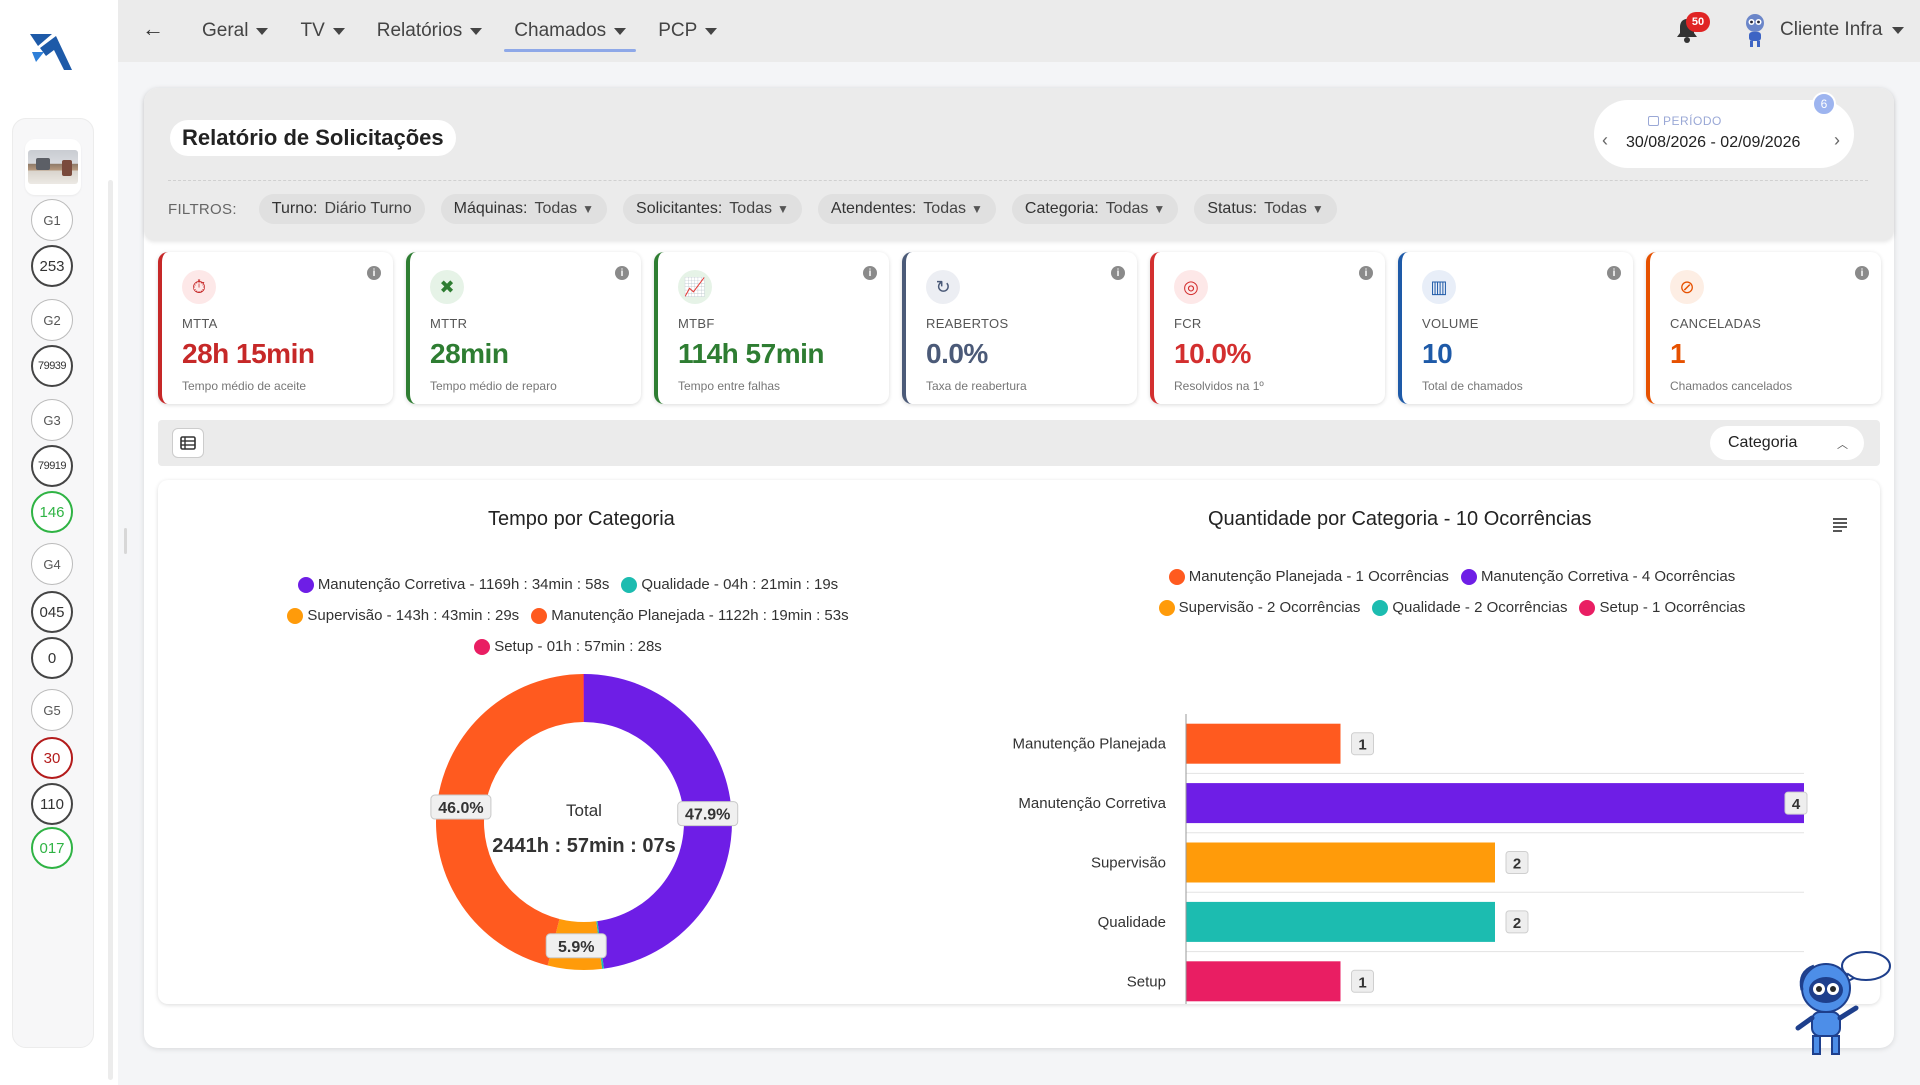 Image resolution: width=1920 pixels, height=1085 pixels. Describe the element at coordinates (52, 564) in the screenshot. I see `machine-badge: G4` at that location.